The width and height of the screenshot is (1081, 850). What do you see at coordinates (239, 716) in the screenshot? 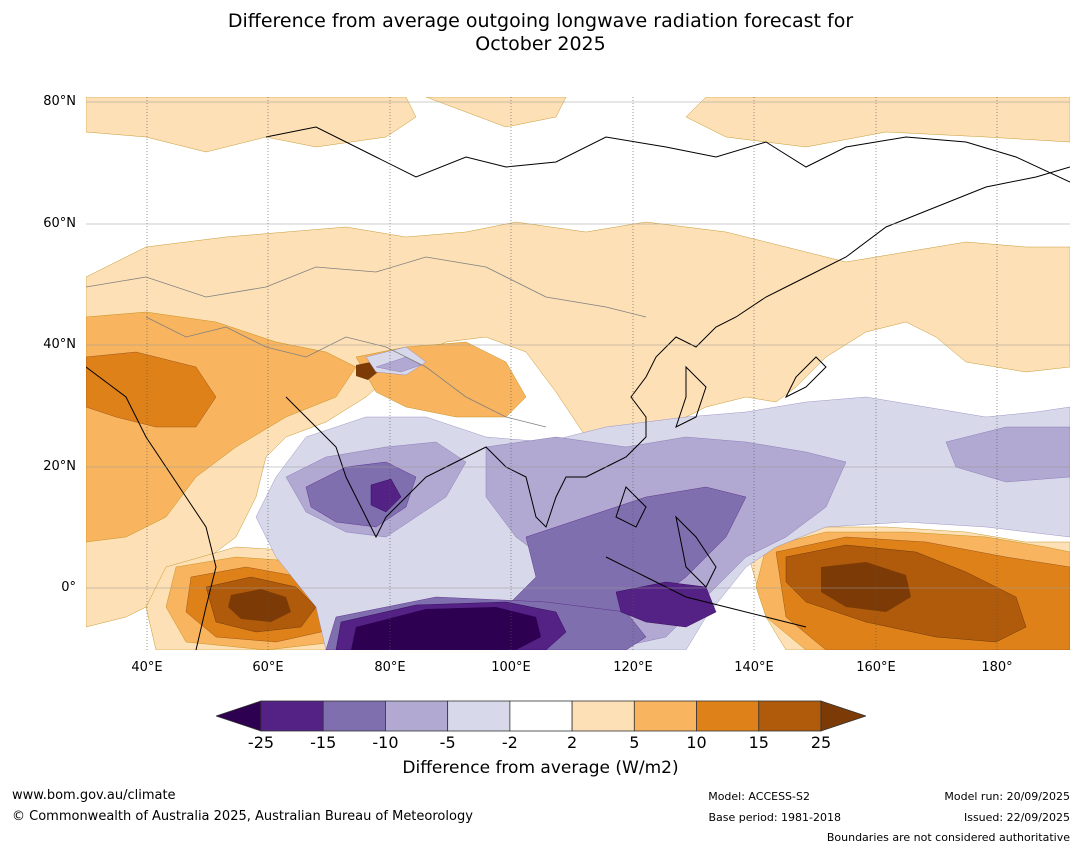
I see `colorbar-extend-low` at bounding box center [239, 716].